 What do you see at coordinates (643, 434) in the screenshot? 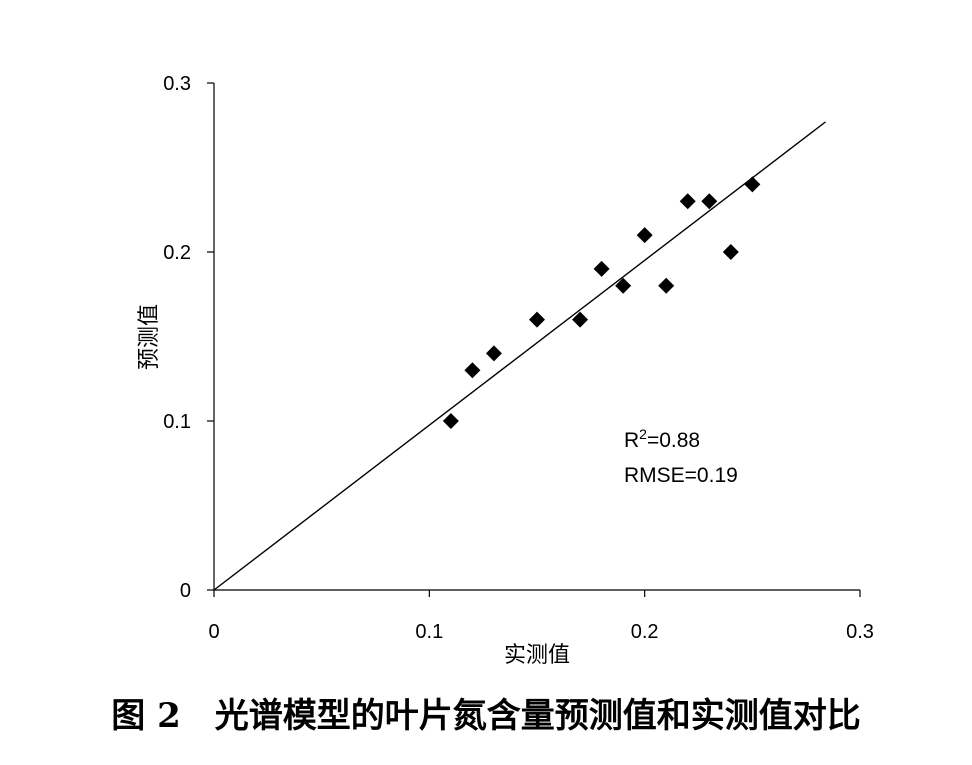
I see `r-squared-superscript: 2` at bounding box center [643, 434].